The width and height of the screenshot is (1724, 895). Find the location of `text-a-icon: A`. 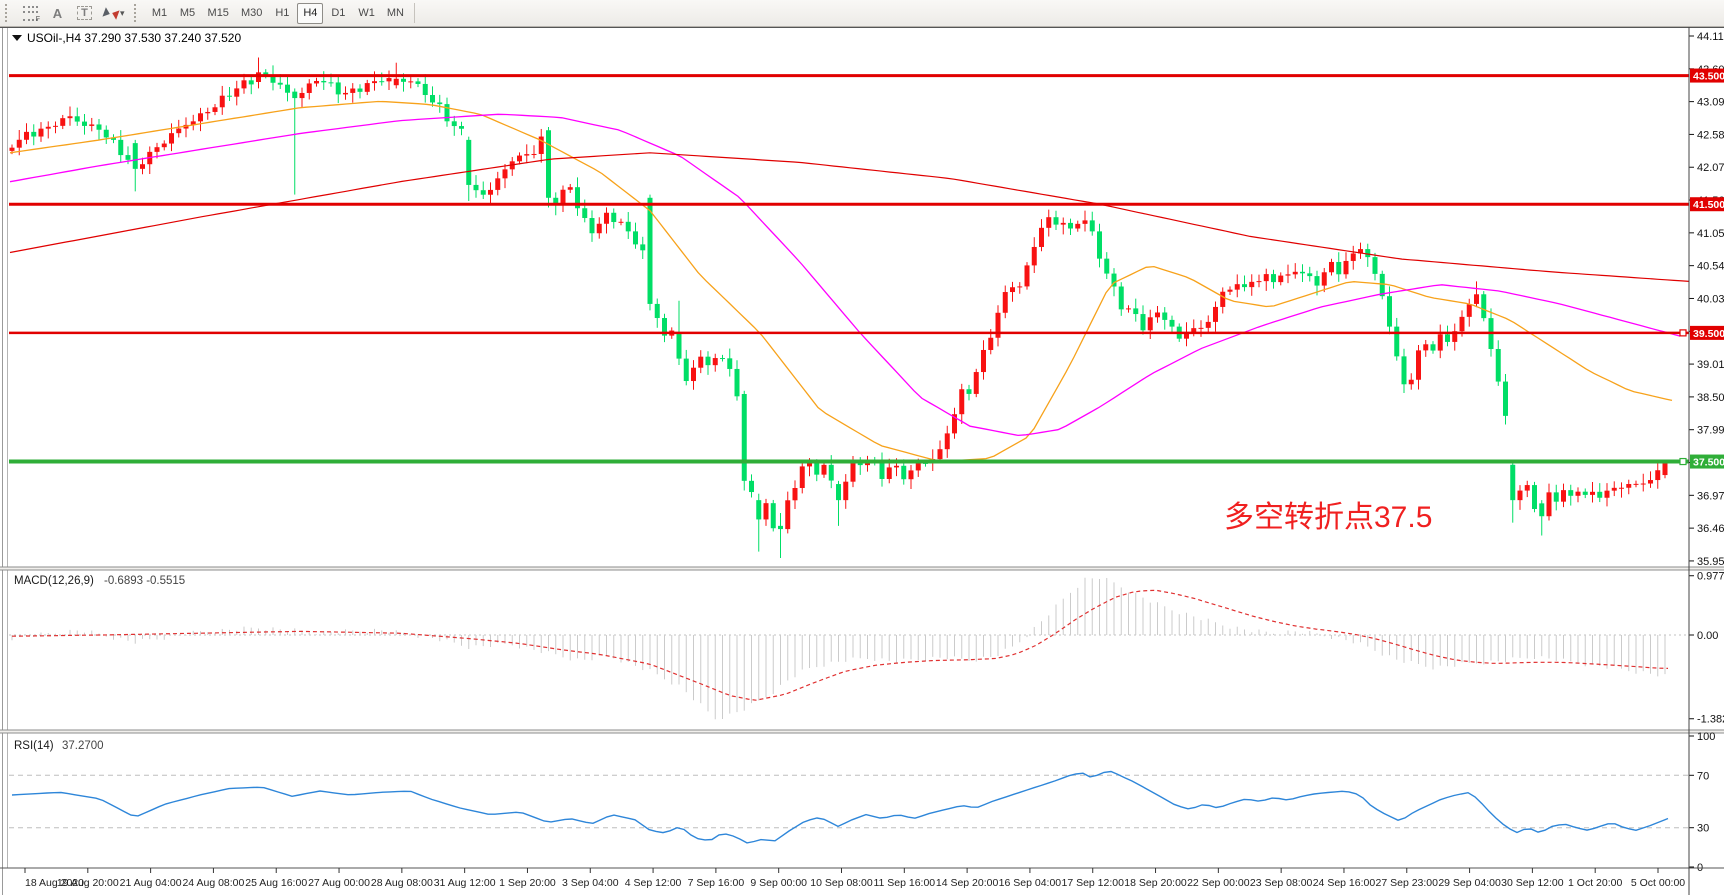

text-a-icon: A is located at coordinates (57, 13).